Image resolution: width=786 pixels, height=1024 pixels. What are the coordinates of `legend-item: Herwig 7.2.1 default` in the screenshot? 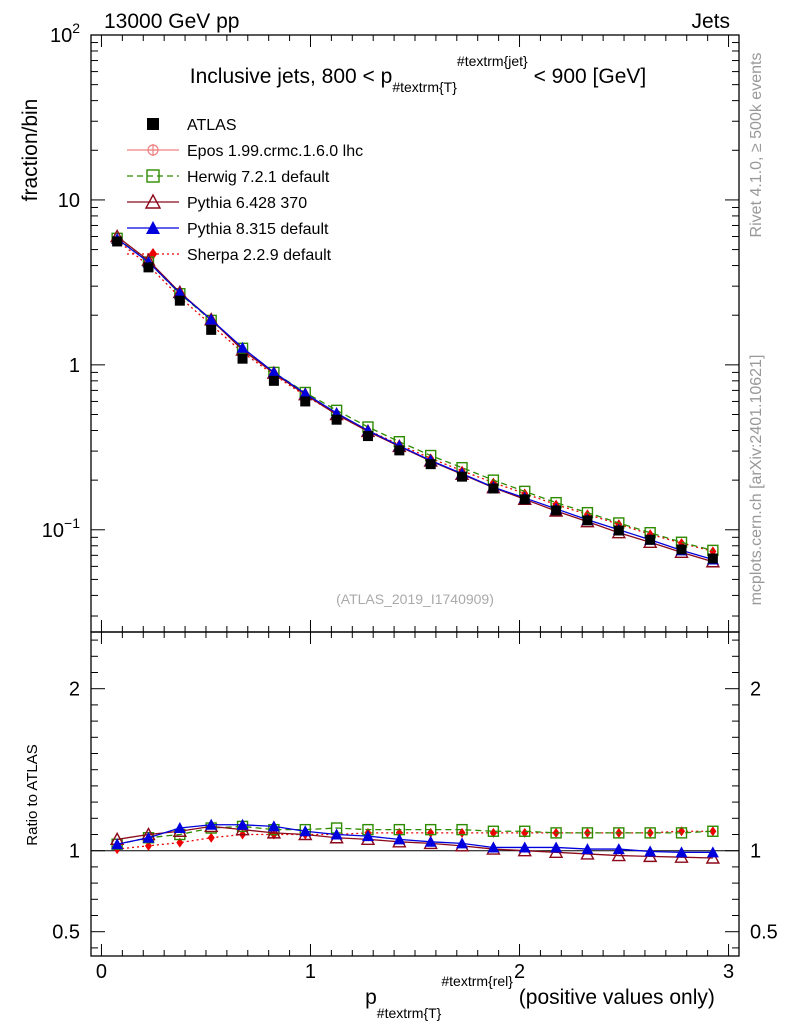 It's located at (228, 177).